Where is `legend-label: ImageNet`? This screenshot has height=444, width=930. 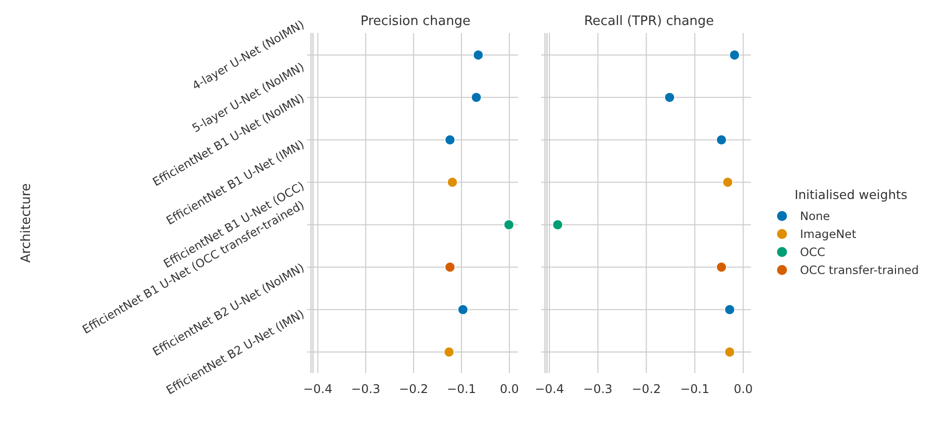 legend-label: ImageNet is located at coordinates (828, 234).